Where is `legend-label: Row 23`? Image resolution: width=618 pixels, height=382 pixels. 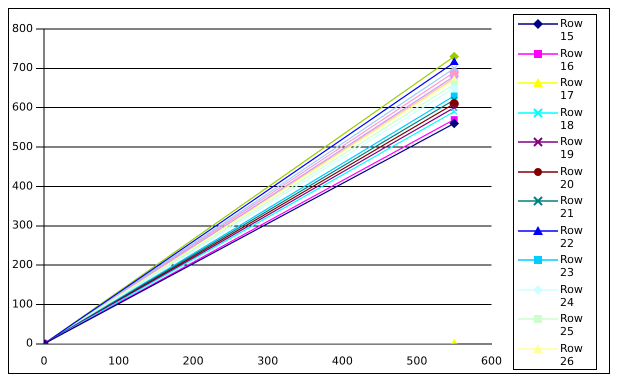 legend-label: Row 23 is located at coordinates (572, 266).